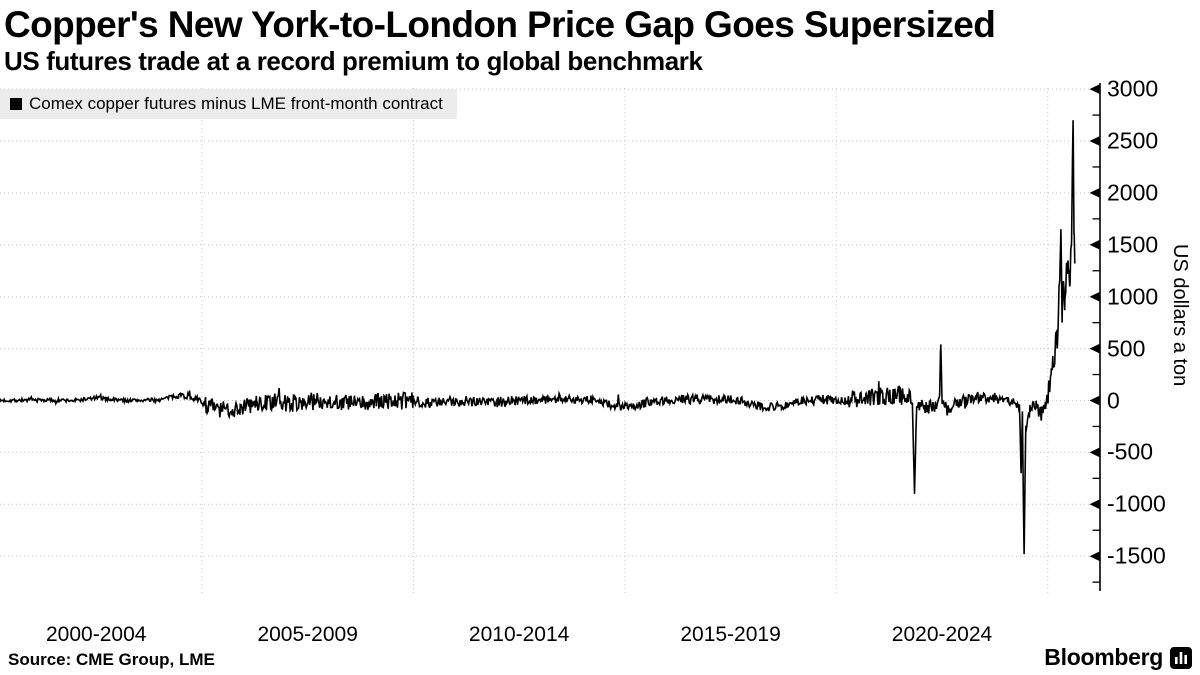  Describe the element at coordinates (1133, 244) in the screenshot. I see `y-tick-label: 1500` at that location.